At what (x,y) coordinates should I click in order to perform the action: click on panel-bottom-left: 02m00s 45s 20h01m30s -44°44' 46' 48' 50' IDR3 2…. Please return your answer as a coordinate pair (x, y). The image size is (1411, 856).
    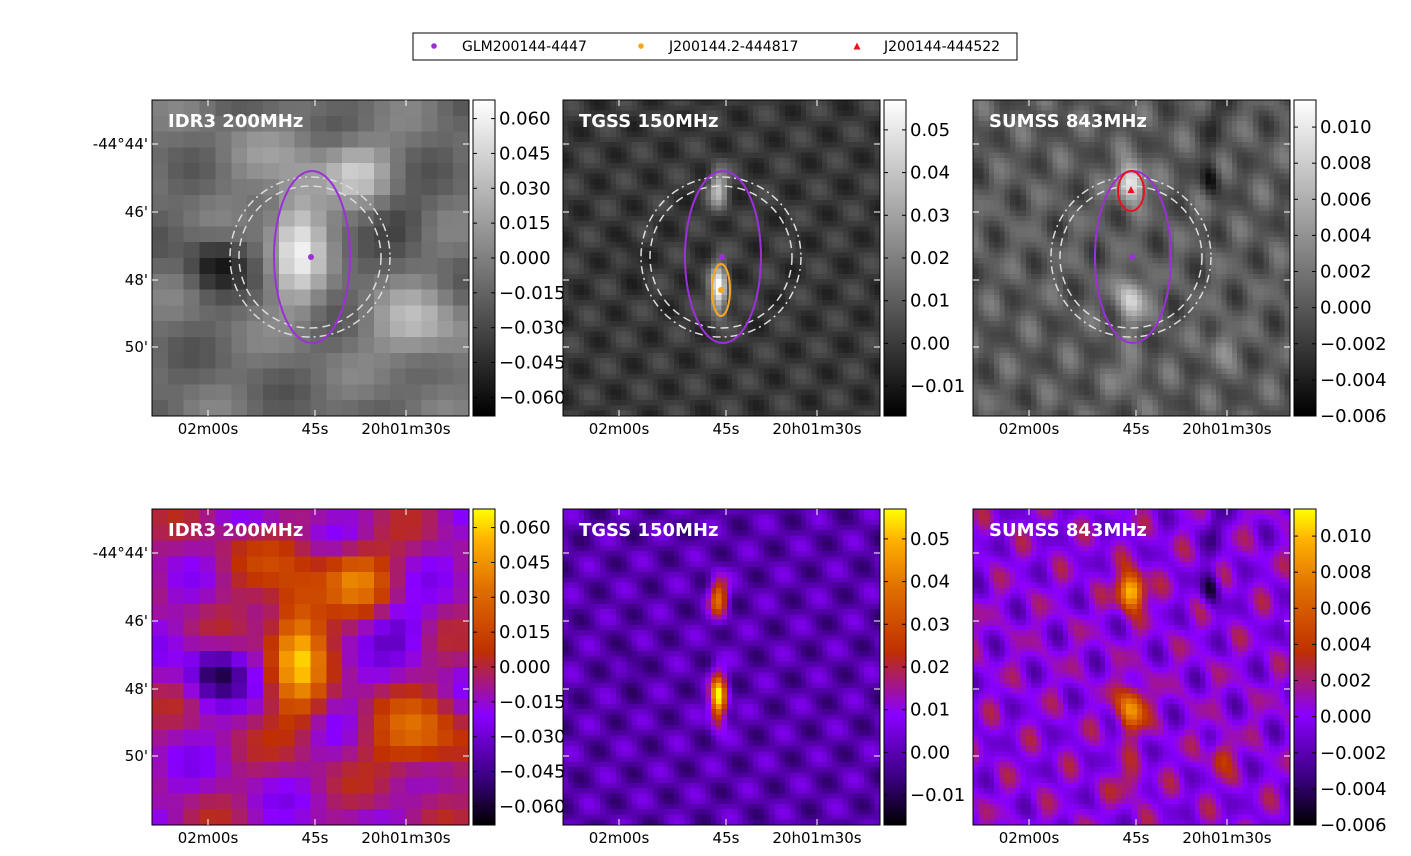
    Looking at the image, I should click on (329, 678).